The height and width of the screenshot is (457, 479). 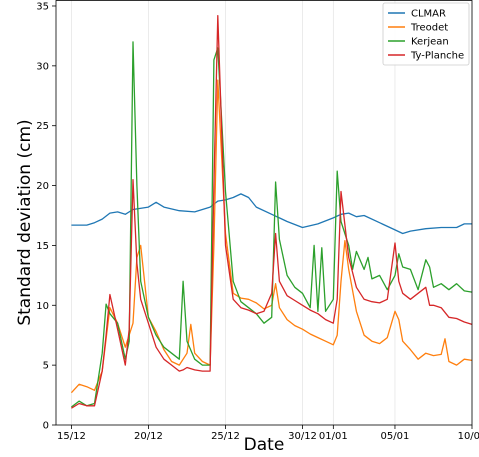 I want to click on legend-label: Kerjean, so click(x=430, y=42).